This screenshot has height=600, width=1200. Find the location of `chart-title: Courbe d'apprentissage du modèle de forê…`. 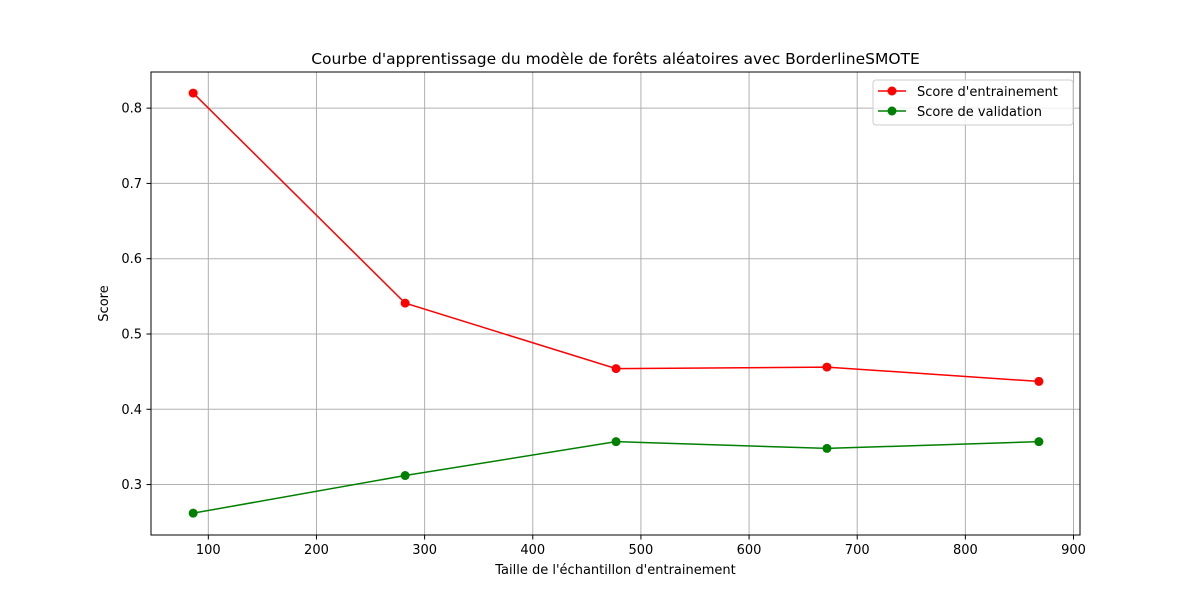

chart-title: Courbe d'apprentissage du modèle de forê… is located at coordinates (615, 59).